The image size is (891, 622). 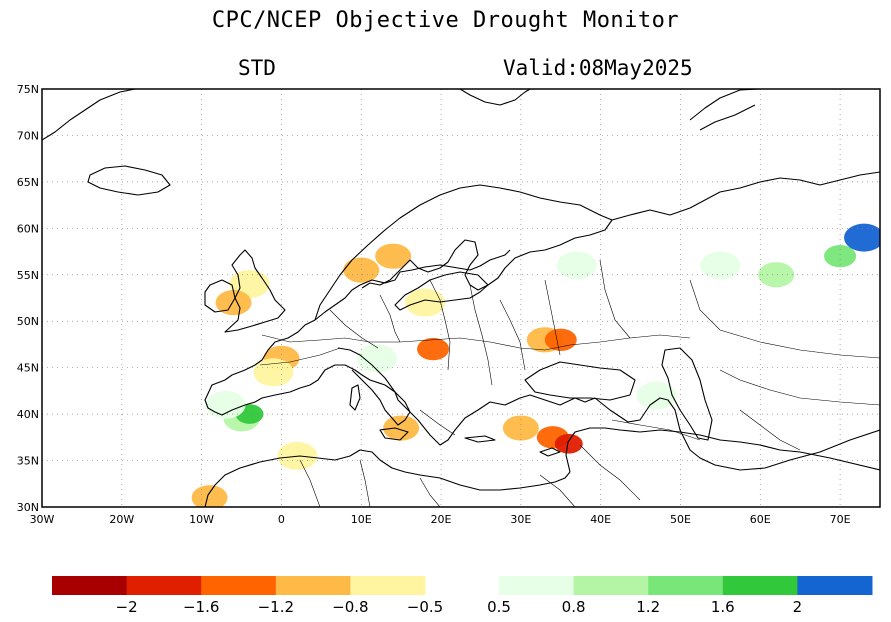 What do you see at coordinates (600, 519) in the screenshot?
I see `lon-tick-label: 40E` at bounding box center [600, 519].